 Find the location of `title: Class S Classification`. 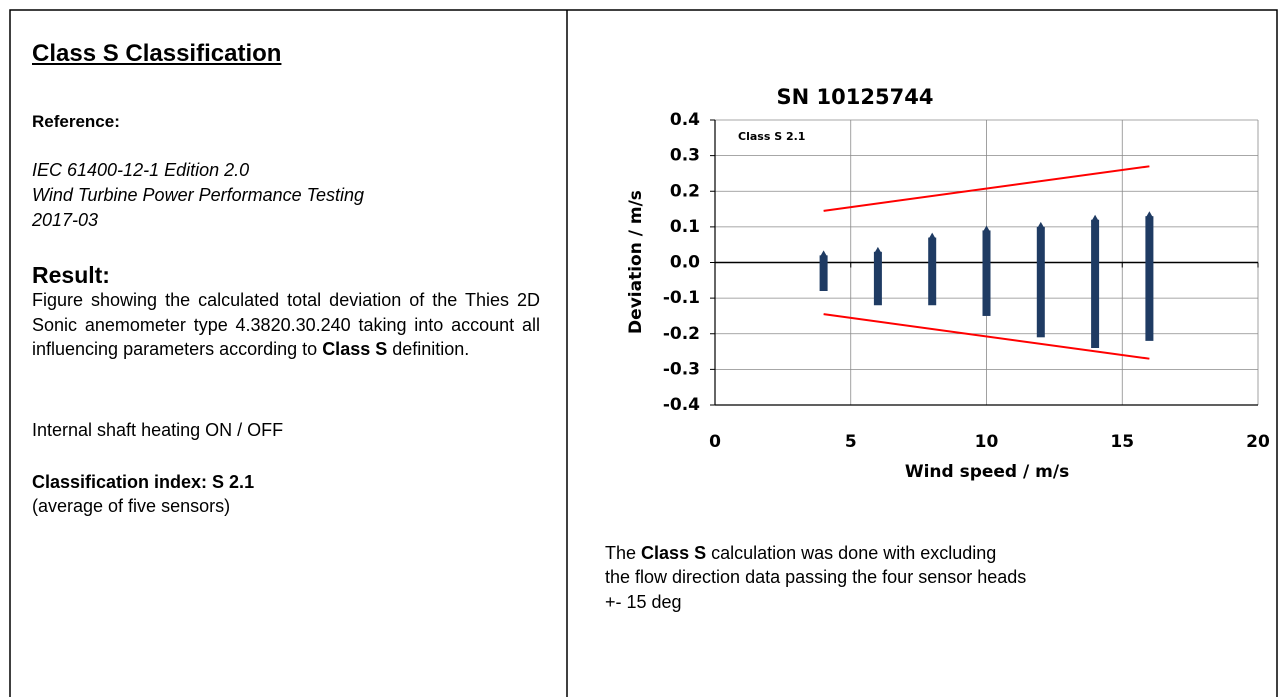

title: Class S Classification is located at coordinates (157, 53).